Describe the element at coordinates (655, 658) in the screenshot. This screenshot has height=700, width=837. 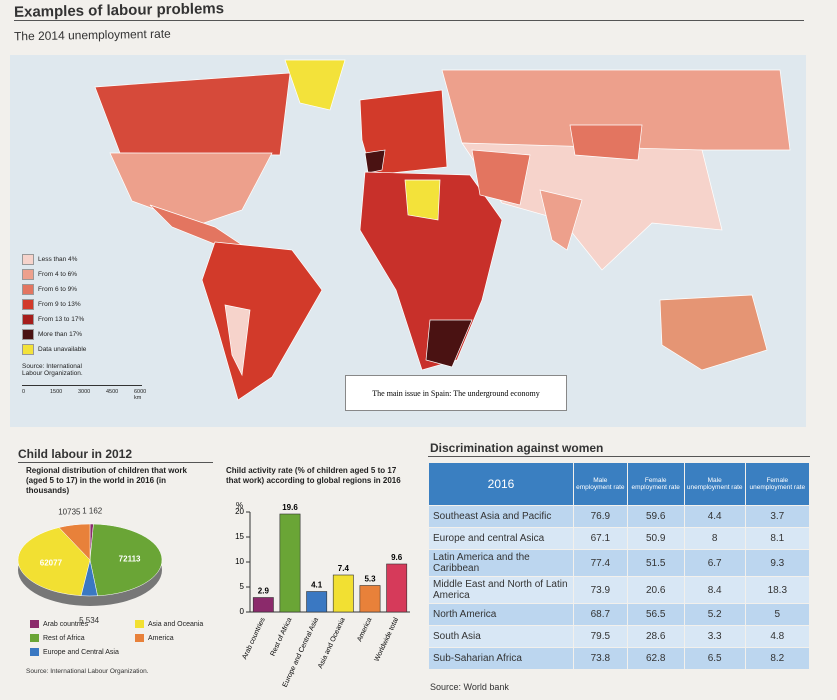
I see `table-cell: 62.8` at that location.